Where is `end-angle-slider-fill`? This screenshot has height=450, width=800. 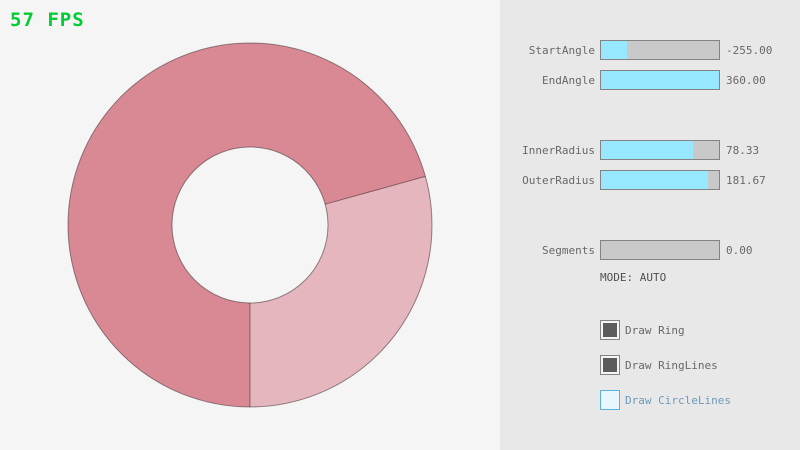 end-angle-slider-fill is located at coordinates (660, 80).